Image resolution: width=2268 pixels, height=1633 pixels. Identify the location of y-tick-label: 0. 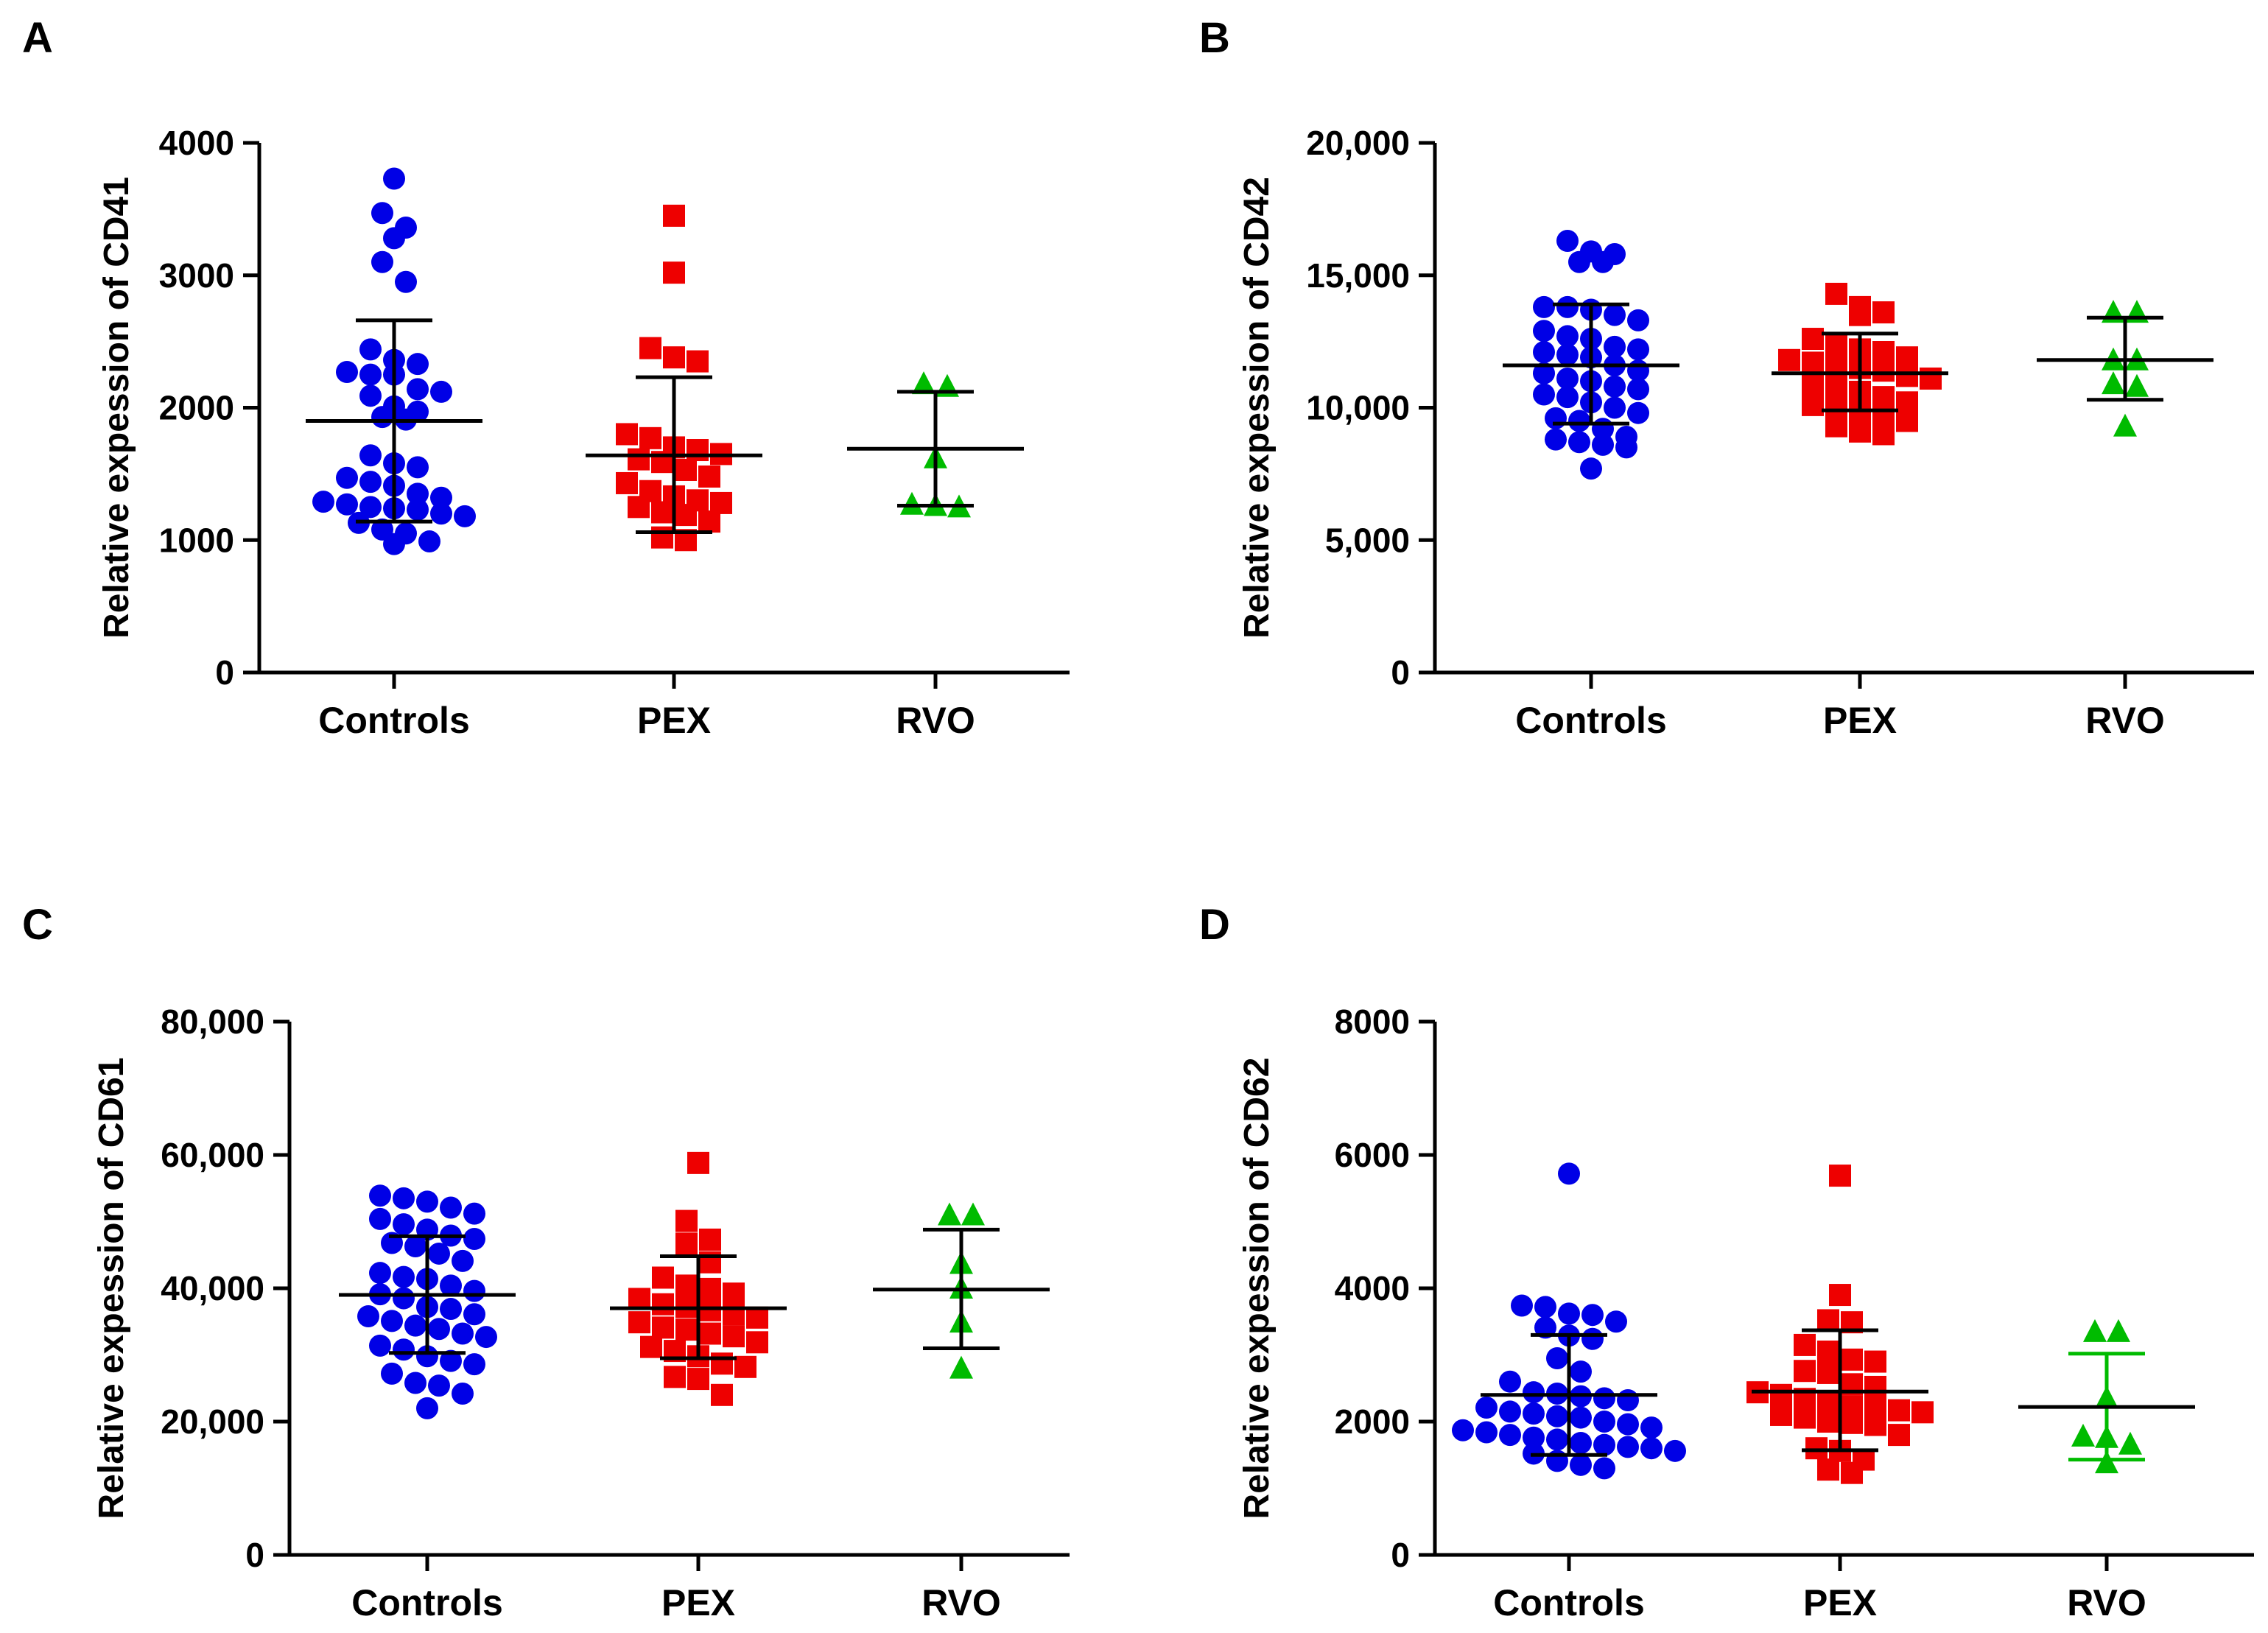
(224, 672).